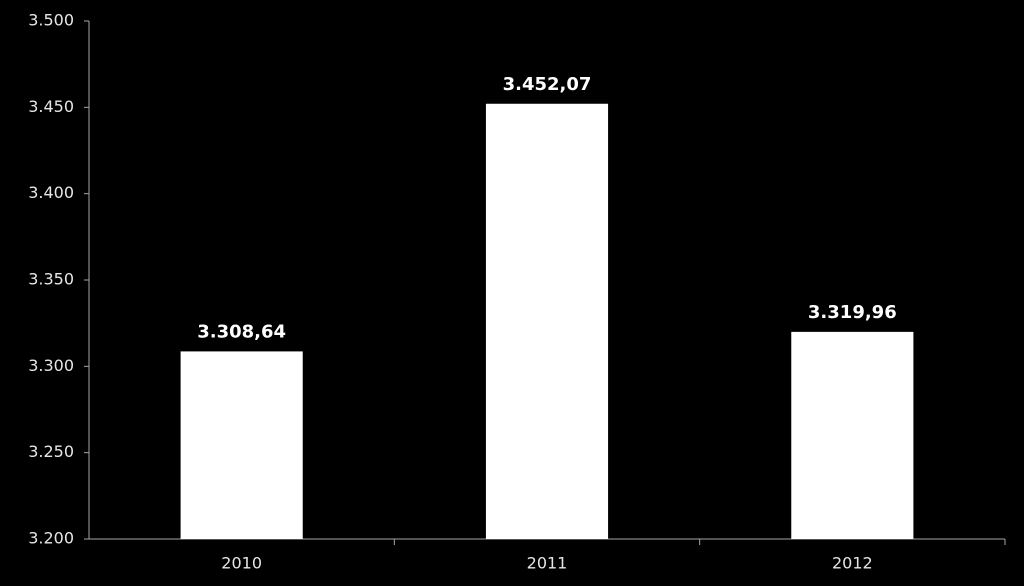  Describe the element at coordinates (51, 106) in the screenshot. I see `y-tick-label: 3.450` at that location.